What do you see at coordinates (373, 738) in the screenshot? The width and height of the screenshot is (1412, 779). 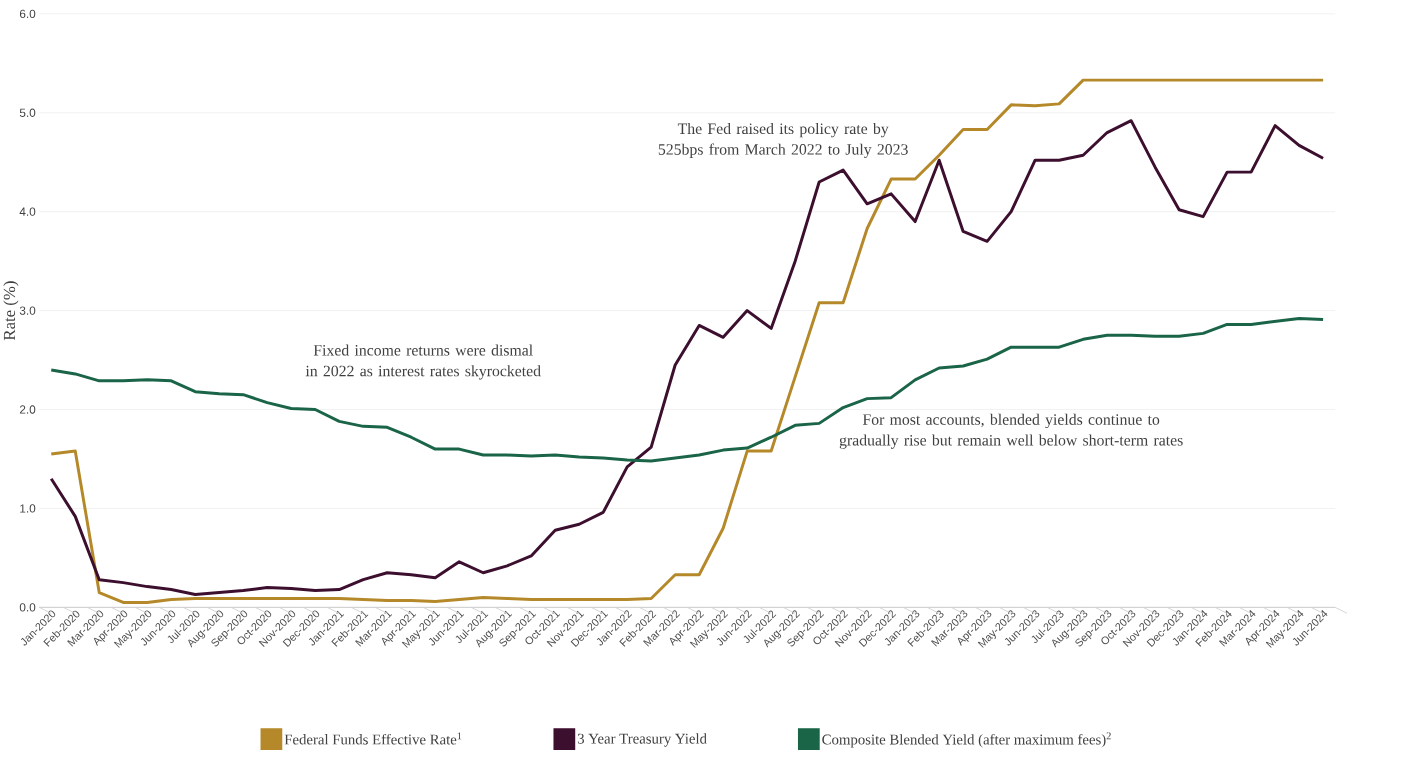 I see `legend-label: Federal Funds Effective Rate$^{1}$` at bounding box center [373, 738].